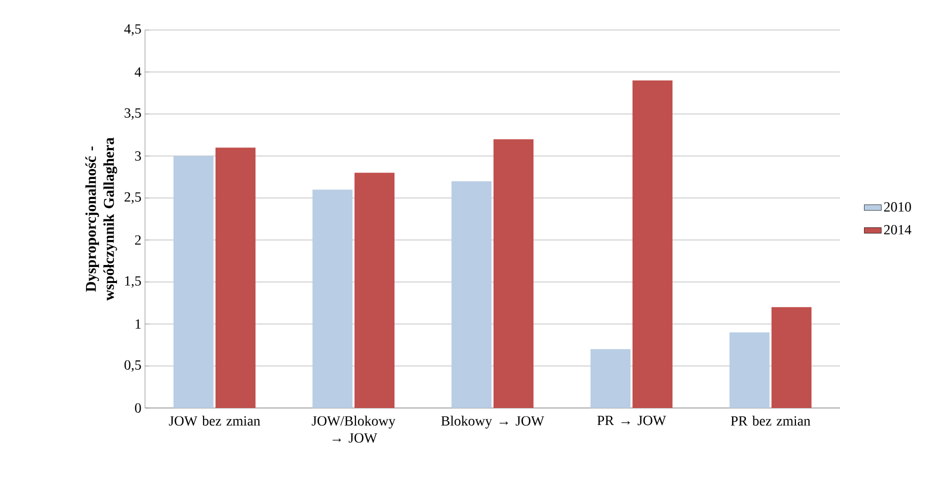 Image resolution: width=949 pixels, height=489 pixels. What do you see at coordinates (101, 219) in the screenshot?
I see `y-axis-title: Dysproporcjonalność - współczynnik Gallaghera` at bounding box center [101, 219].